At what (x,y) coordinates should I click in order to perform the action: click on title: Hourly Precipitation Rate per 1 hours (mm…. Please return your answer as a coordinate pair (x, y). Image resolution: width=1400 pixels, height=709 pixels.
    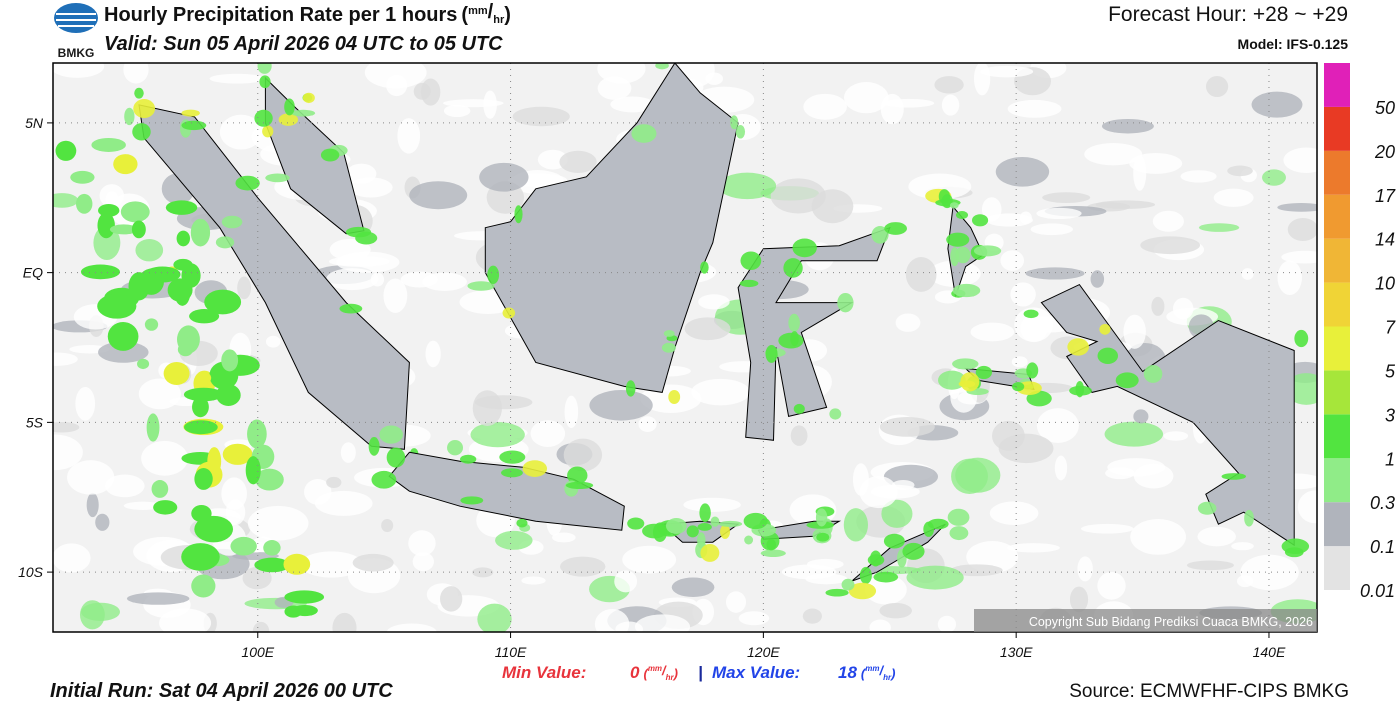
    Looking at the image, I should click on (307, 13).